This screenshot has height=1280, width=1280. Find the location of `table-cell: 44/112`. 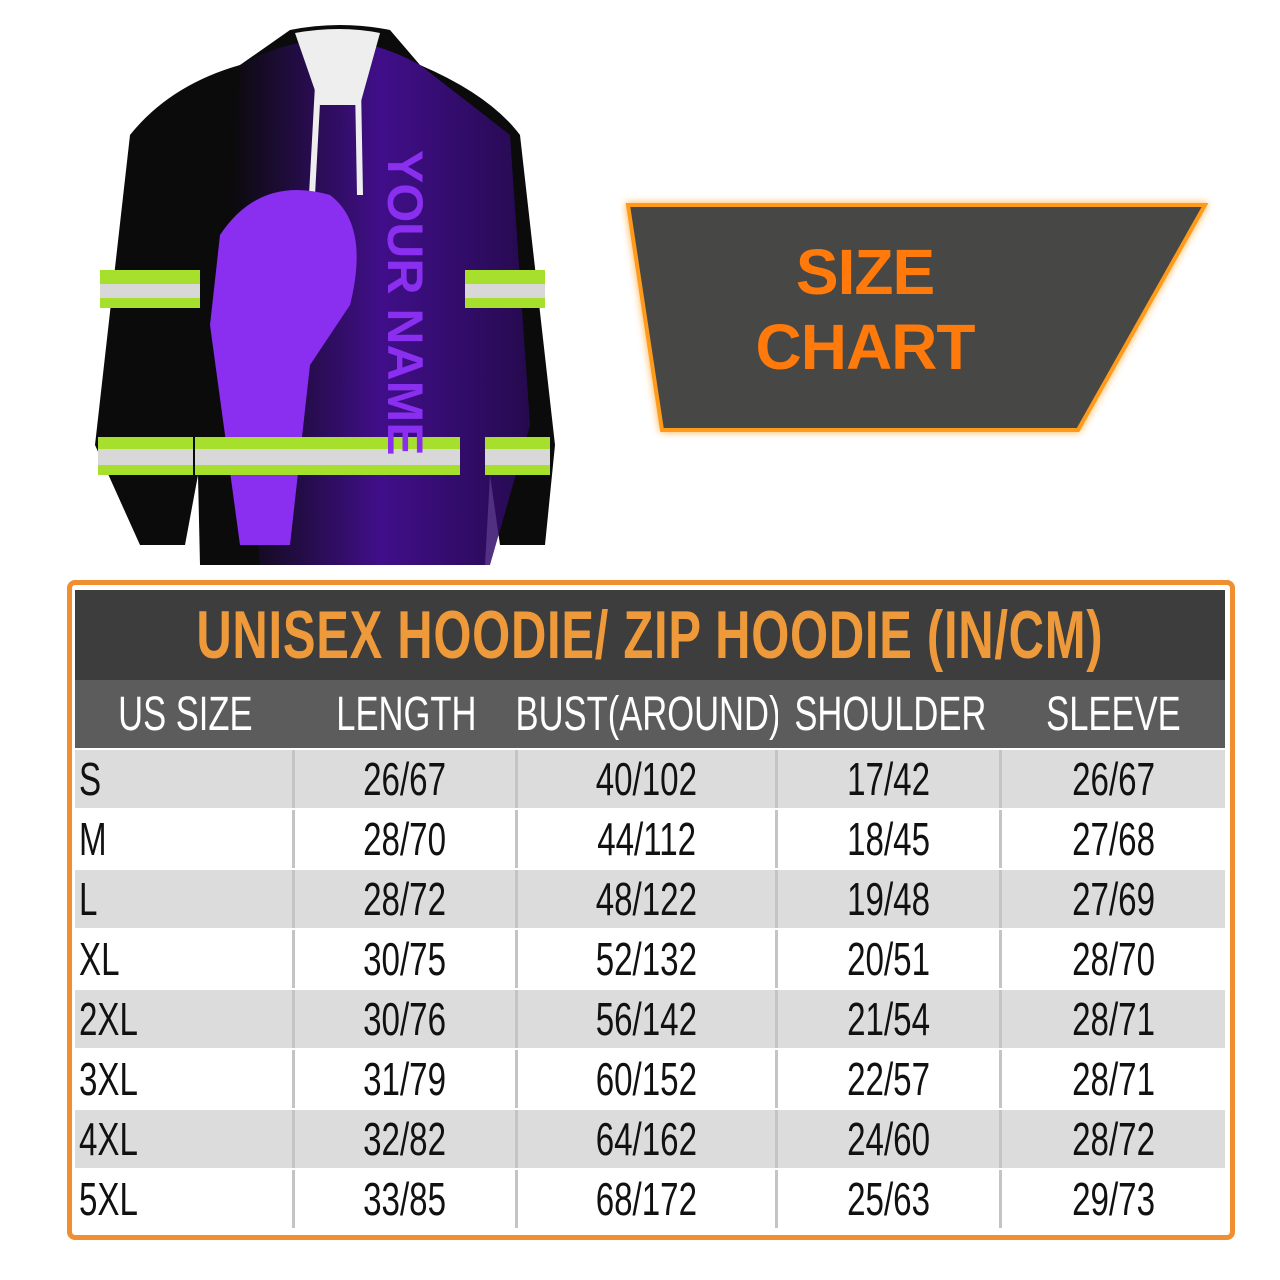

table-cell: 44/112 is located at coordinates (648, 839).